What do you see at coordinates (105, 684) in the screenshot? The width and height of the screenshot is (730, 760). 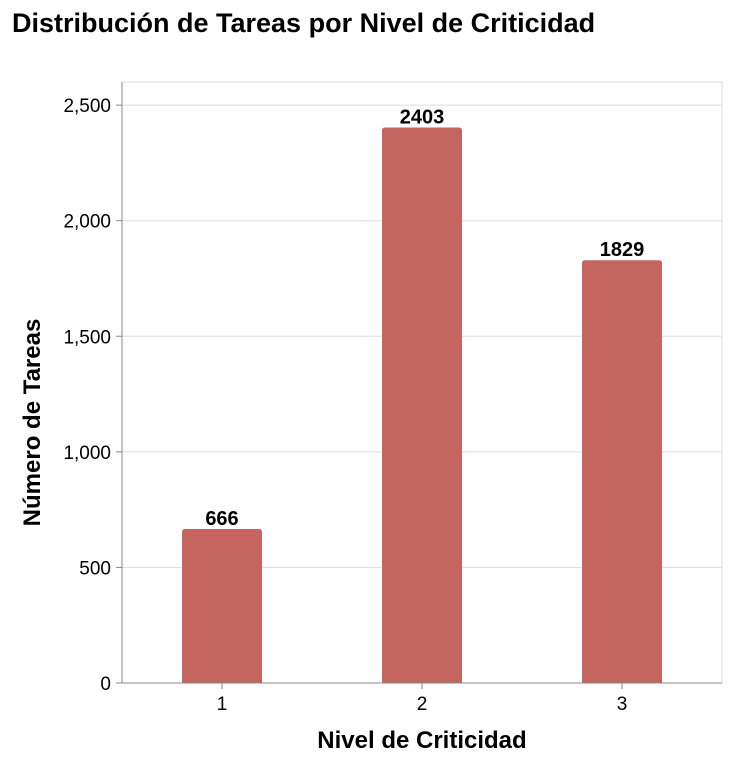 I see `y-tick-label: 0` at bounding box center [105, 684].